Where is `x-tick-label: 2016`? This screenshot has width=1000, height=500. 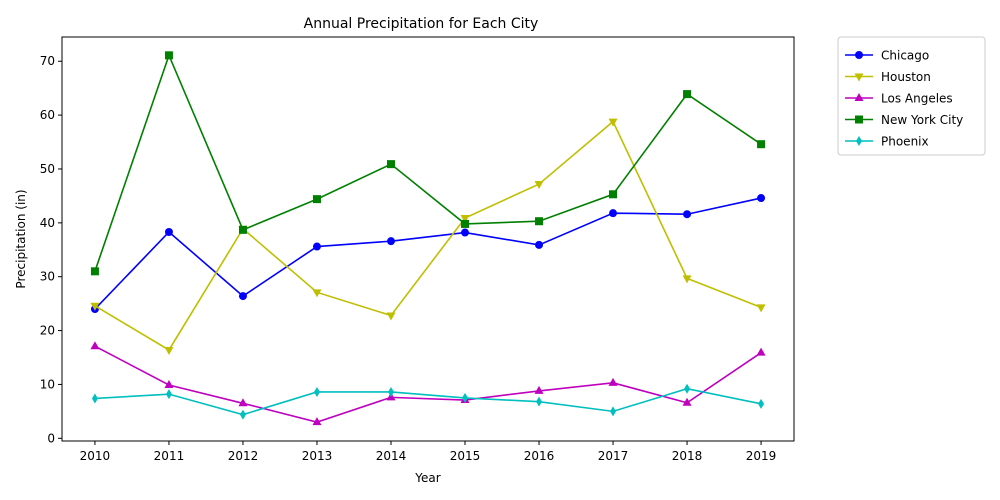
x-tick-label: 2016 is located at coordinates (539, 456).